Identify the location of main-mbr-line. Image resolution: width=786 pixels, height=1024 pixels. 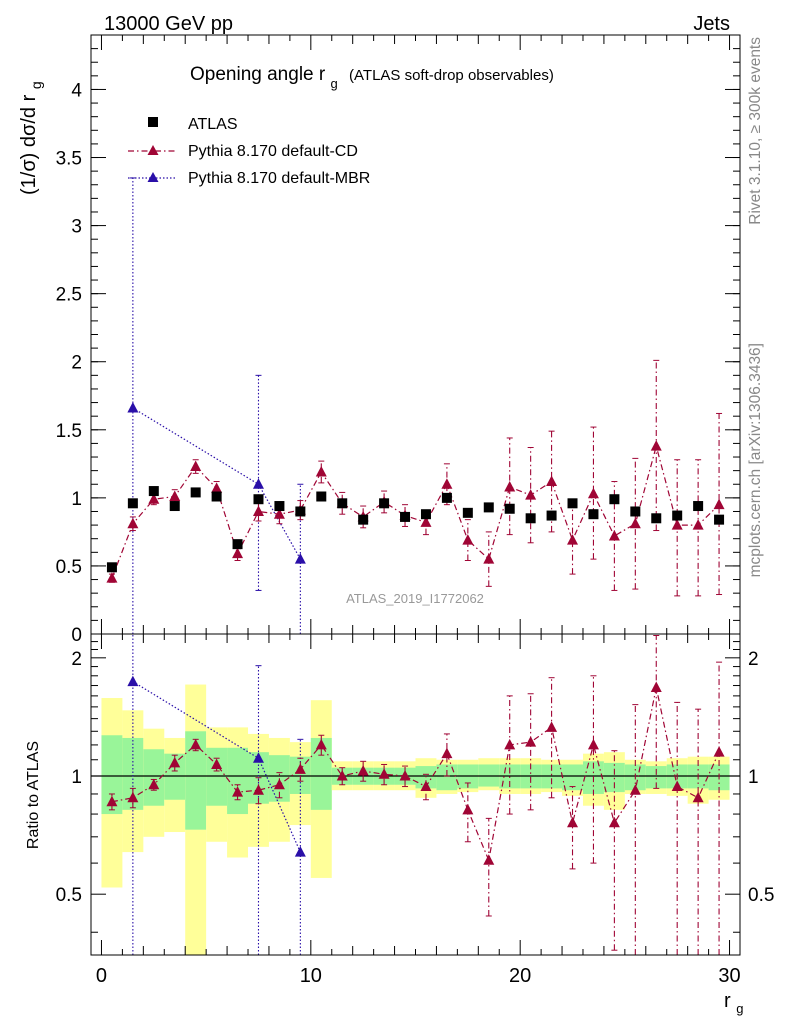
(216, 483).